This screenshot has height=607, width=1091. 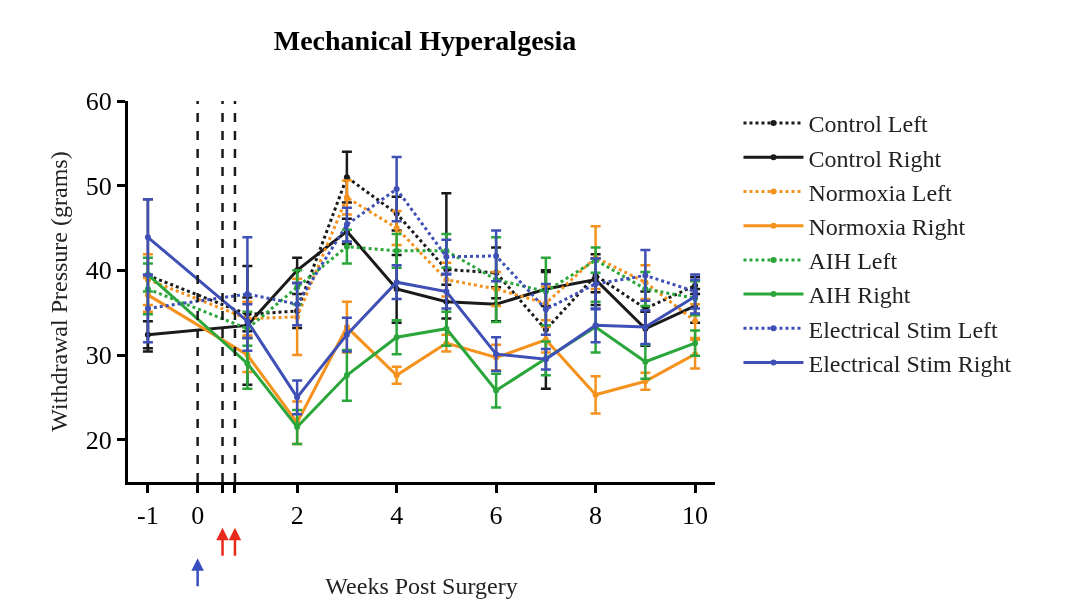 I want to click on y-tick-label: 60, so click(x=98, y=102).